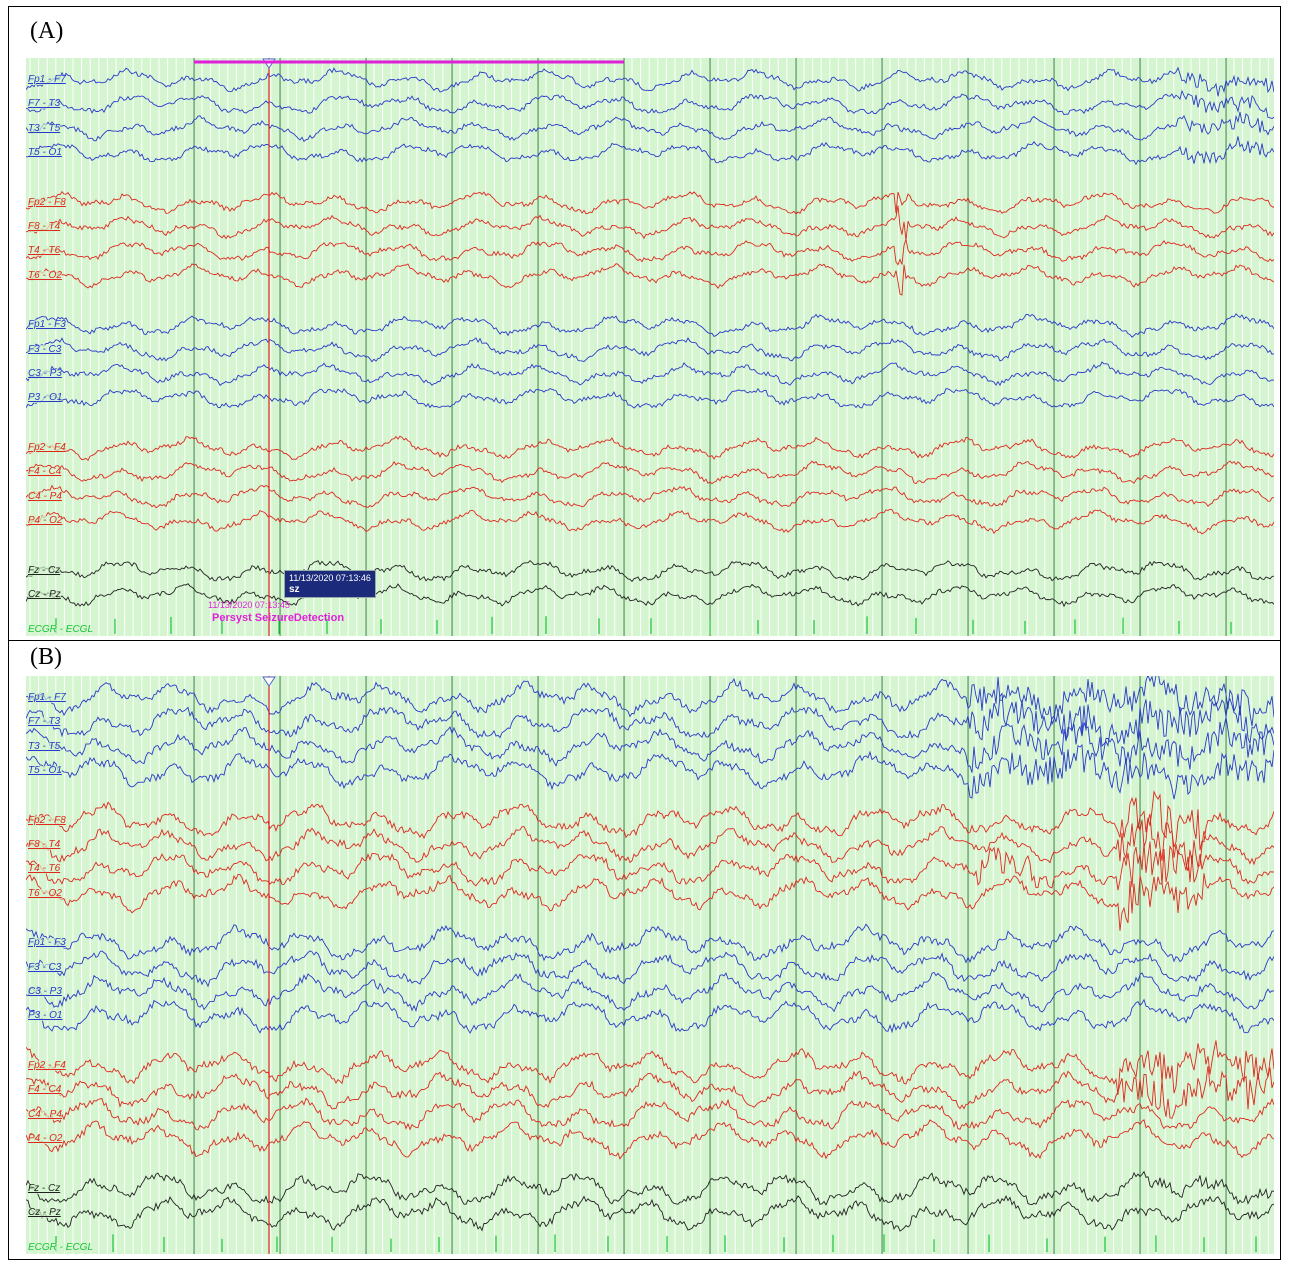  I want to click on panel-a-label: (A), so click(47, 31).